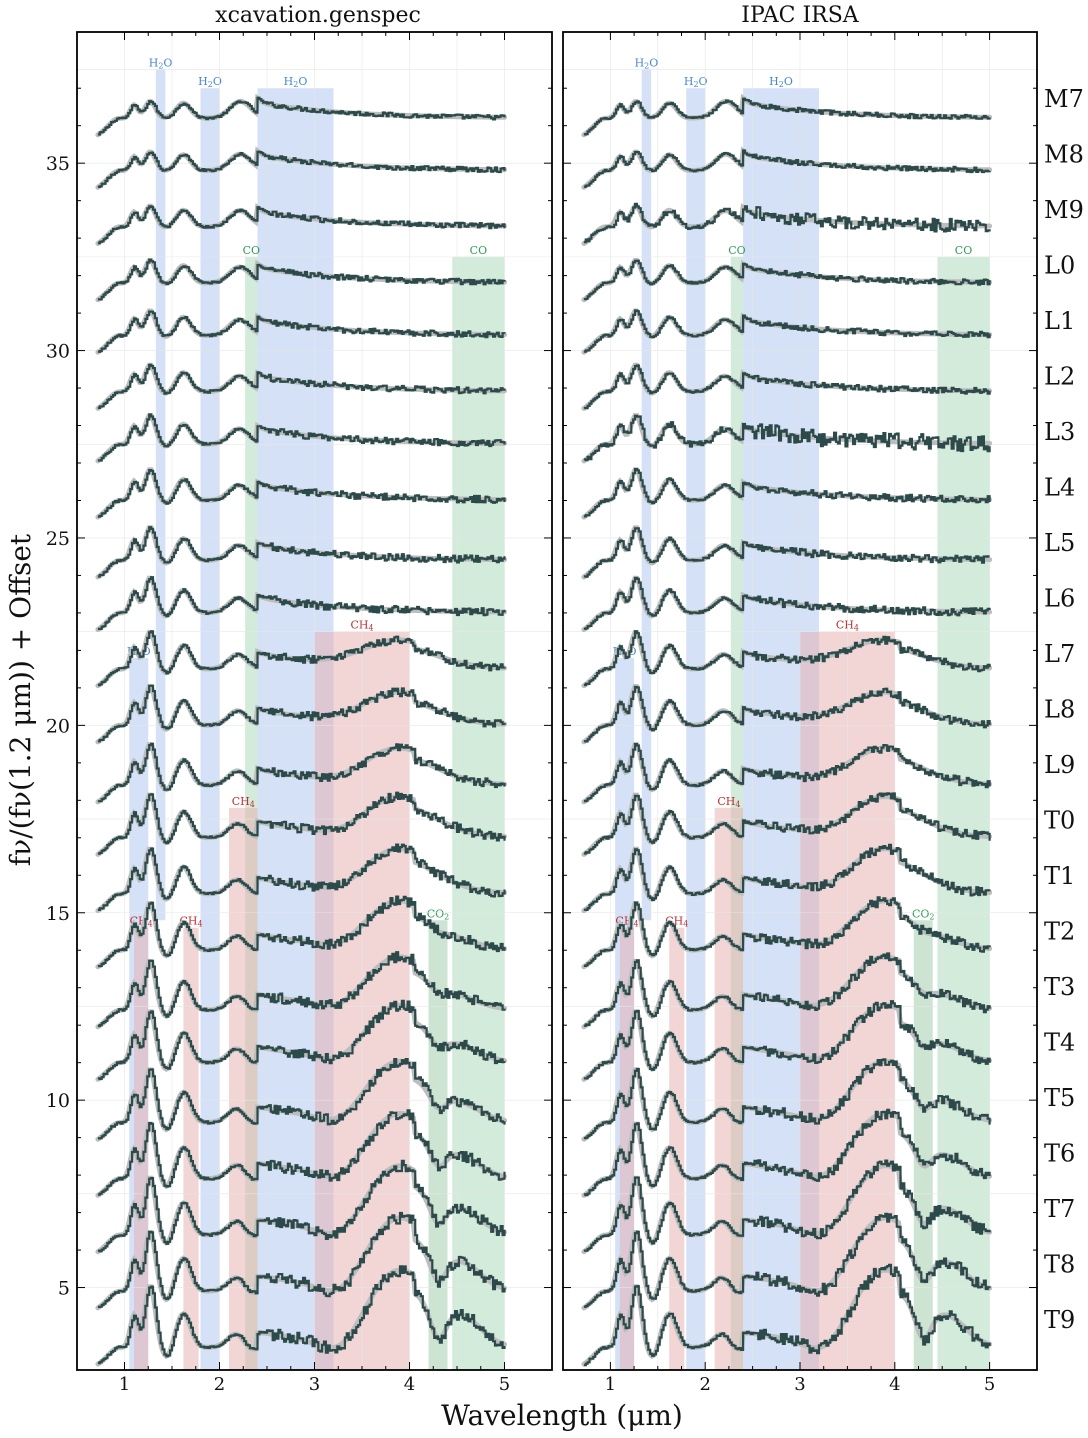 The image size is (1088, 1438). Describe the element at coordinates (301, 1315) in the screenshot. I see `spectrum-t9-left` at that location.